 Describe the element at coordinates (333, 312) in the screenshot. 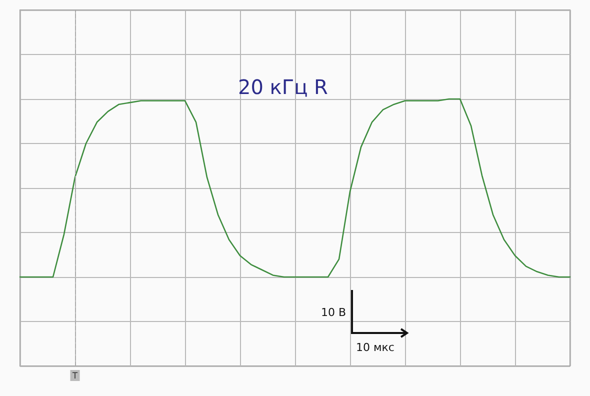

I see `text: 10 В` at that location.